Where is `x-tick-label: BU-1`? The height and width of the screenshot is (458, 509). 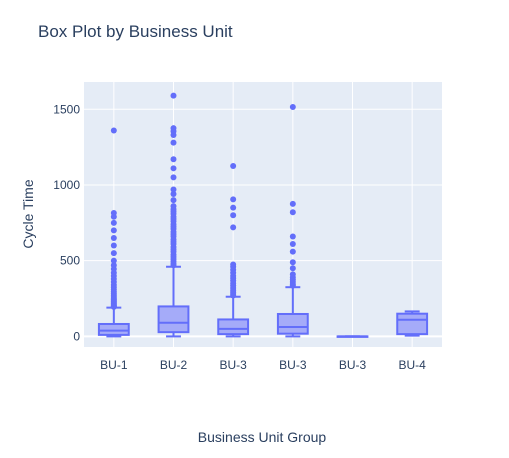 x-tick-label: BU-1 is located at coordinates (114, 365).